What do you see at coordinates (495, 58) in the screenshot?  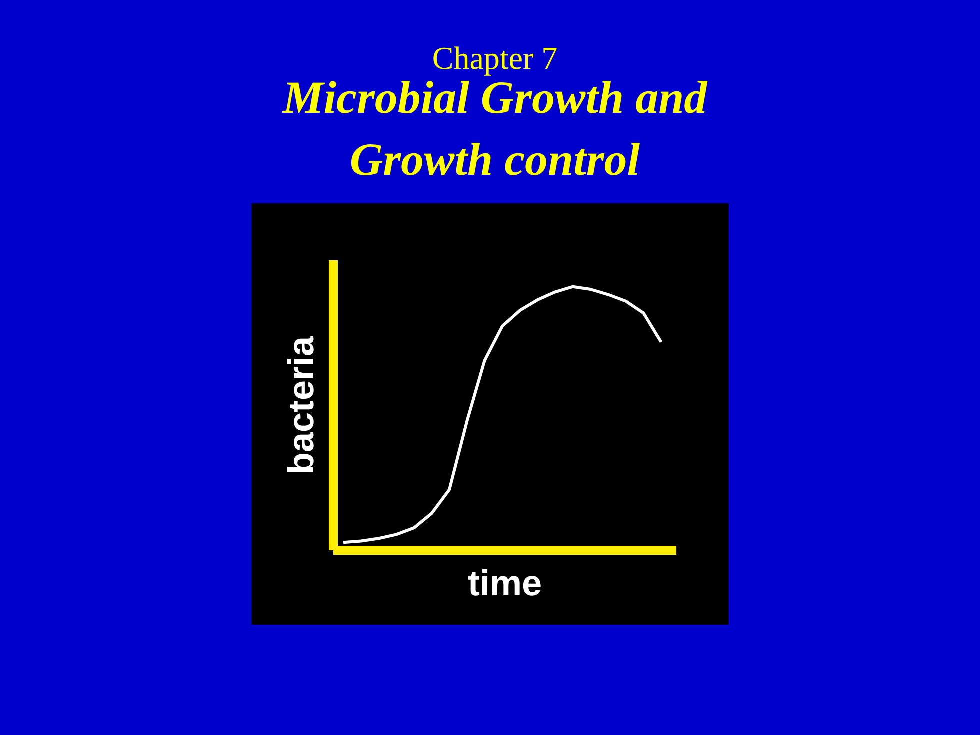 I see `chart-subtitle: Chapter 7` at bounding box center [495, 58].